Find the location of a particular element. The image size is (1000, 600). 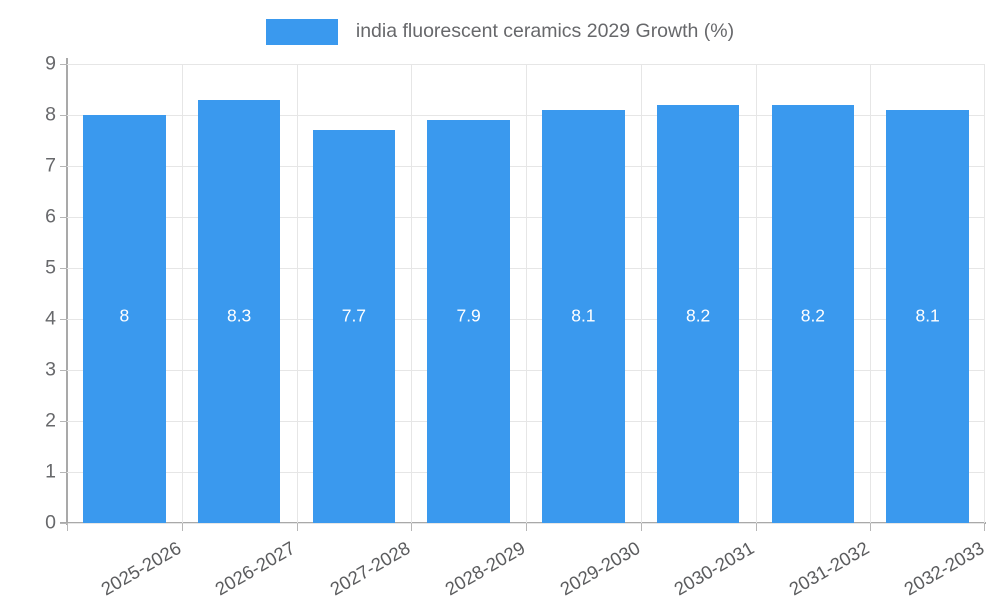

y-axis-tick-label: 2 is located at coordinates (50, 420).